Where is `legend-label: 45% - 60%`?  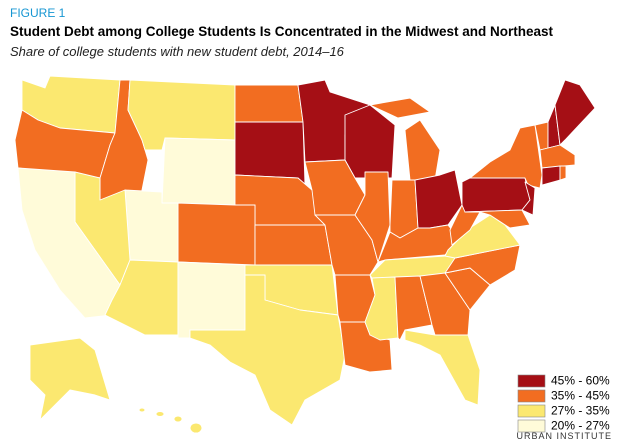
legend-label: 45% - 60% is located at coordinates (580, 381).